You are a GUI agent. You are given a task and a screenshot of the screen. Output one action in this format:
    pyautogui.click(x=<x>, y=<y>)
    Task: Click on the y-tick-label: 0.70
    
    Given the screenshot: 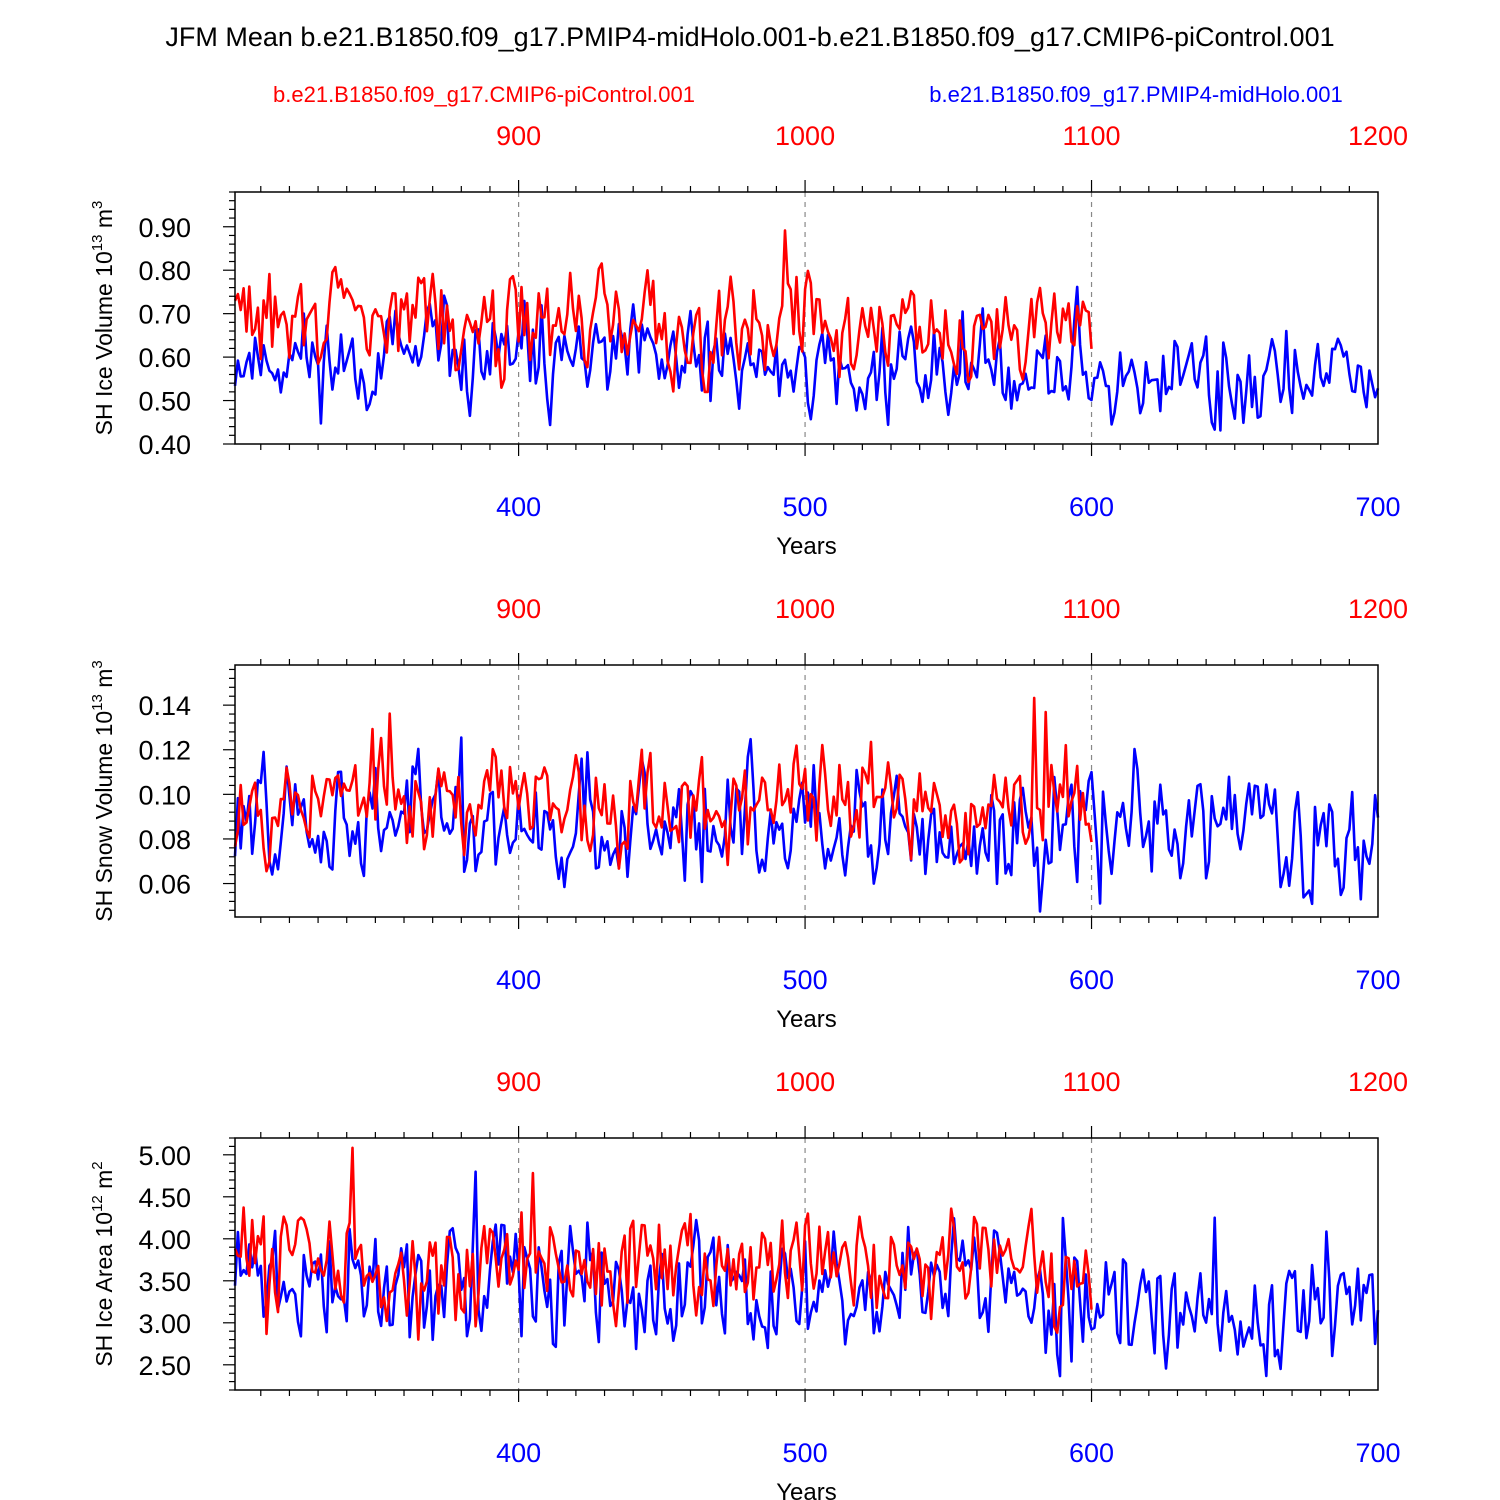 What is the action you would take?
    pyautogui.click(x=164, y=315)
    